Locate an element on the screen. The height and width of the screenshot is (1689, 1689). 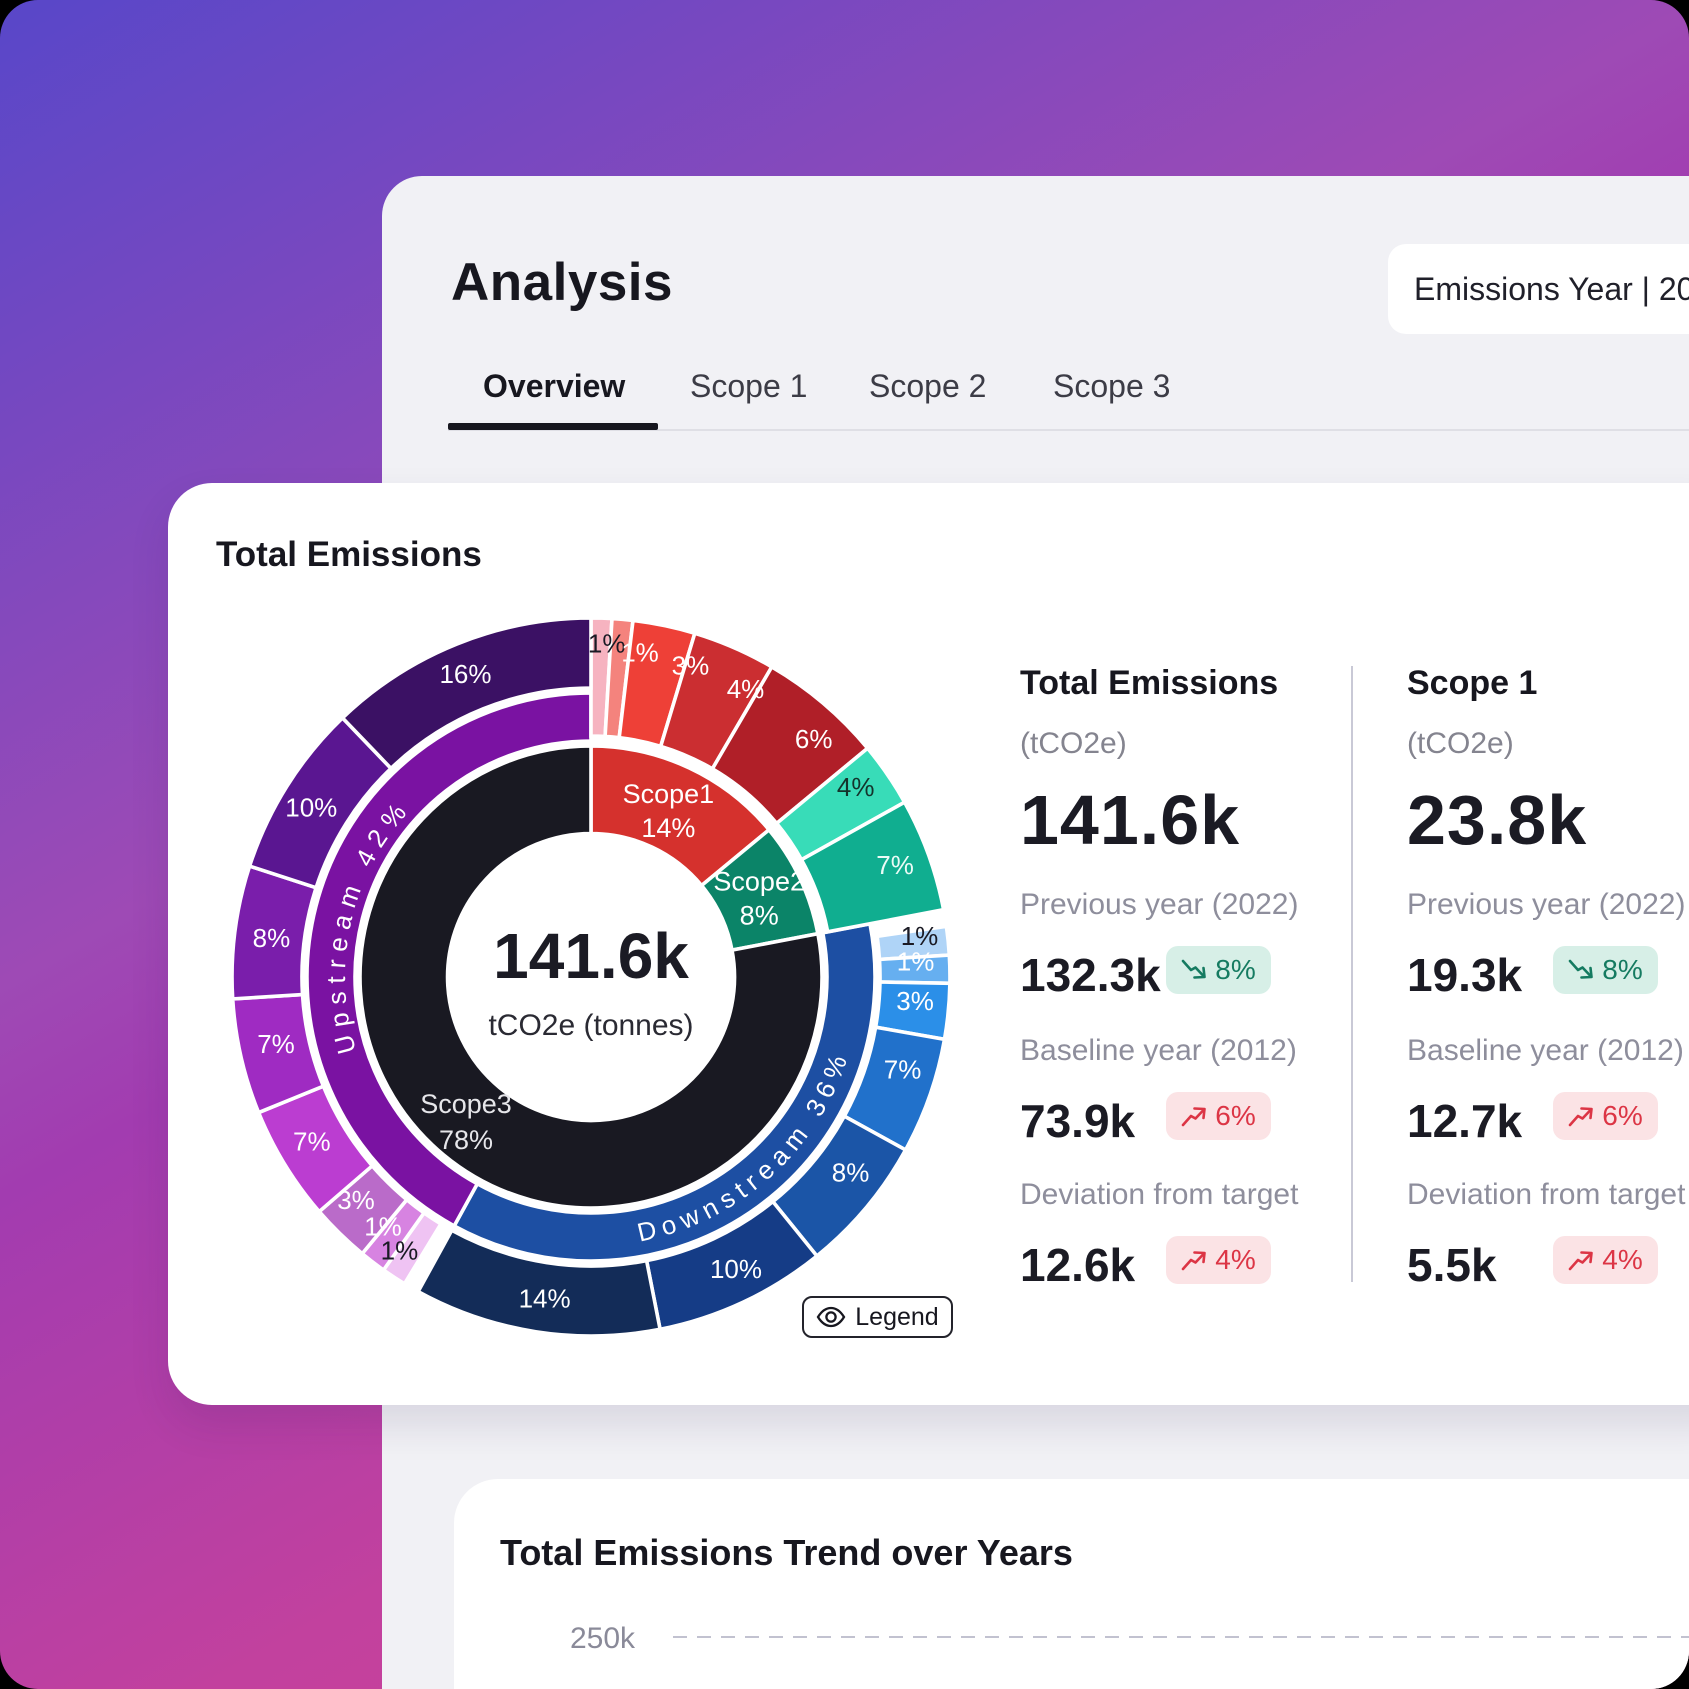
svg-text: Scope2 is located at coordinates (759, 881).